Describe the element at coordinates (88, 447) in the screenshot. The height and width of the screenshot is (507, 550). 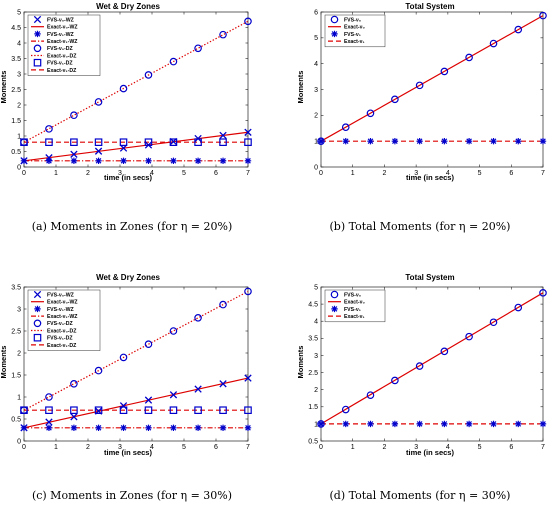
I see `x-tick-label: 2` at that location.